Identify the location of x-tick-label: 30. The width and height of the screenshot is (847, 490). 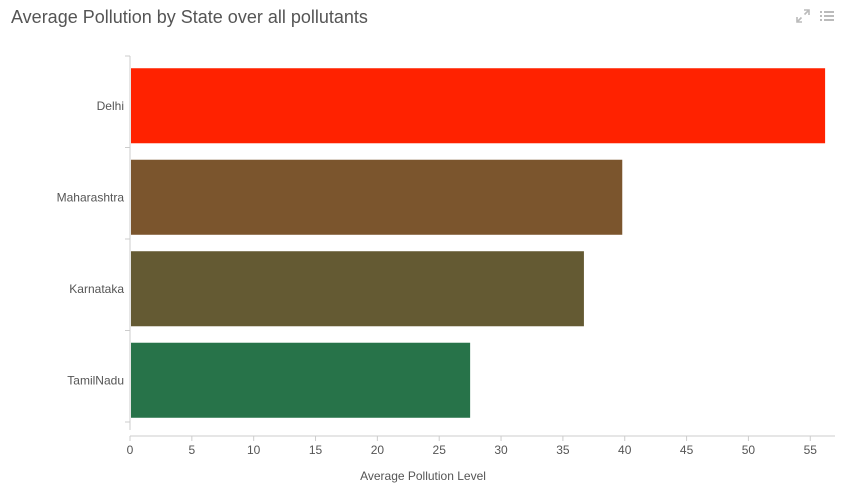
(501, 450).